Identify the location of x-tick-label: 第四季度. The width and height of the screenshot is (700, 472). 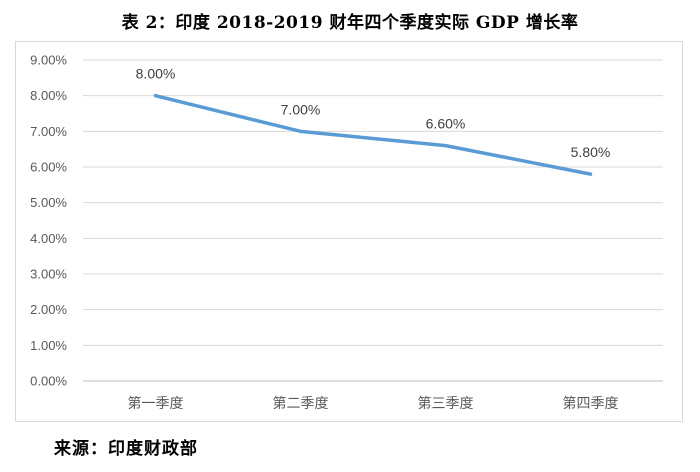
(591, 403).